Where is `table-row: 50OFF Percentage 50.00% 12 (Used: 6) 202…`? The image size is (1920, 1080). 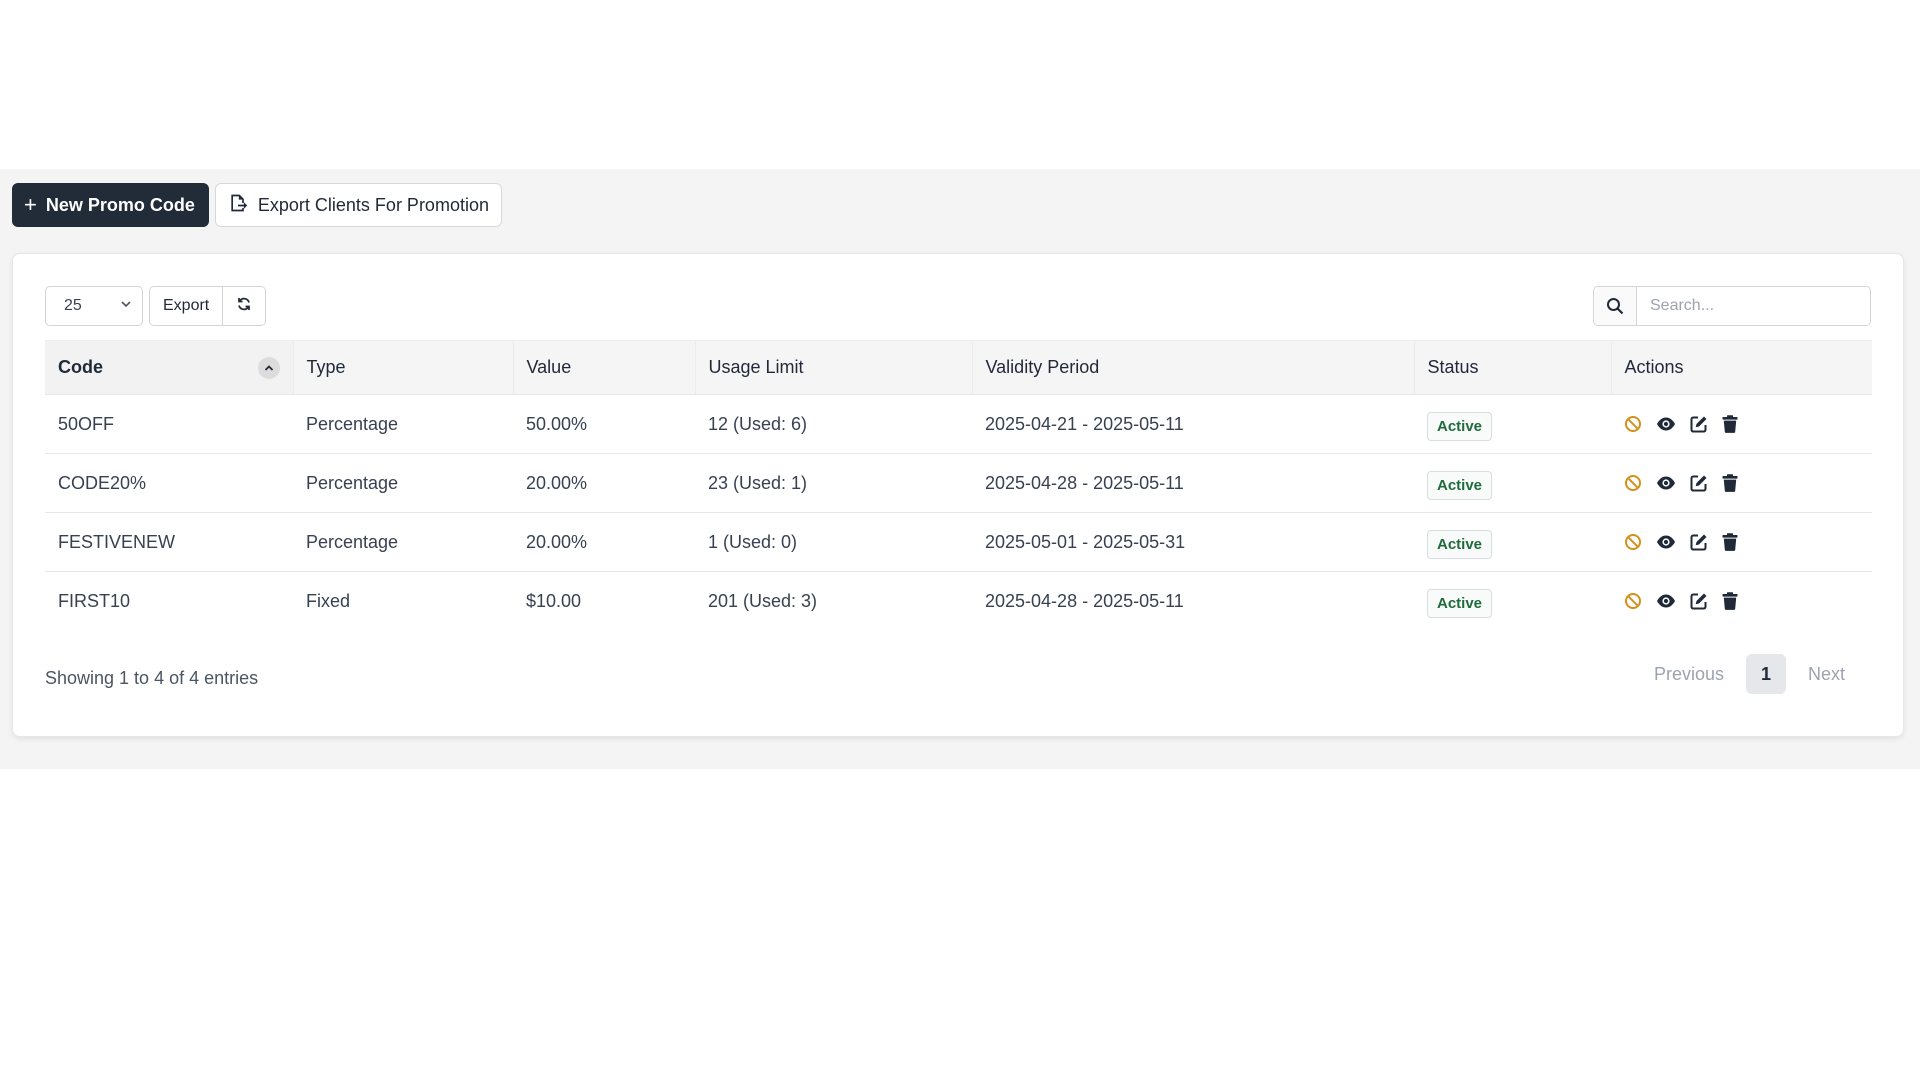
table-row: 50OFF Percentage 50.00% 12 (Used: 6) 202… is located at coordinates (958, 424).